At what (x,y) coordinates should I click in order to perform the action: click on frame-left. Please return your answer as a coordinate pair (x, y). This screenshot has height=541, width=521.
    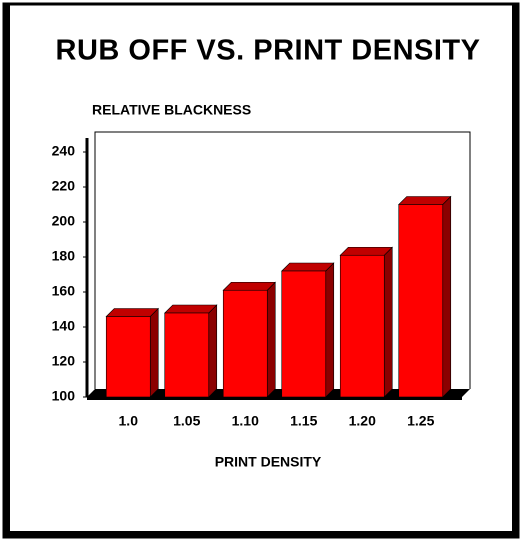
    Looking at the image, I should click on (7, 270).